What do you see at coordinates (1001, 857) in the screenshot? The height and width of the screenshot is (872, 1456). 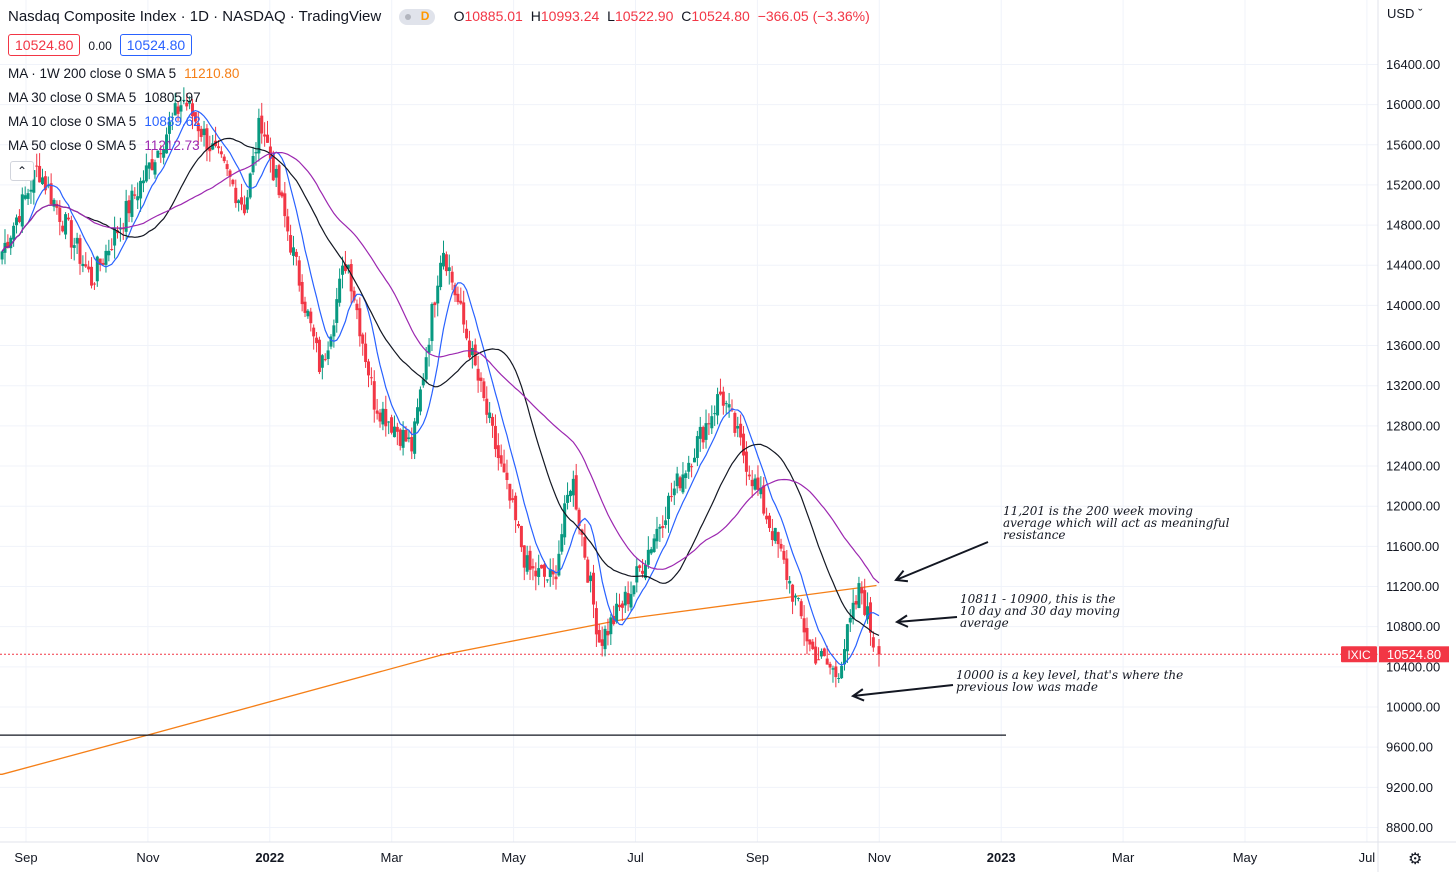 I see `x-tick-label: 2023` at bounding box center [1001, 857].